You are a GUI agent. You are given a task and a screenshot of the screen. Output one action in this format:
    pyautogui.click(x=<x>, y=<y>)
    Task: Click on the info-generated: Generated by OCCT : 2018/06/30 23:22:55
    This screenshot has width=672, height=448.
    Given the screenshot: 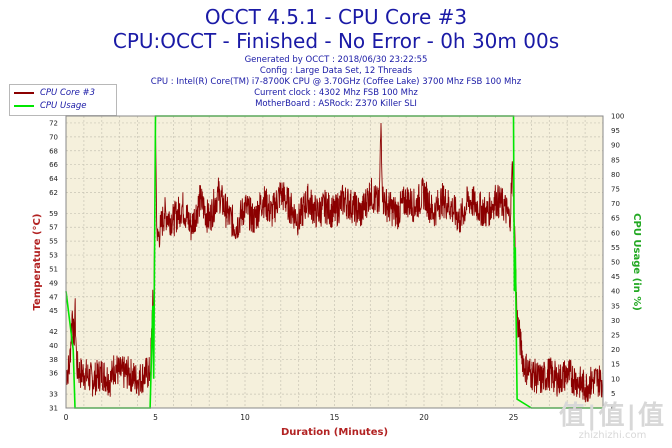 What is the action you would take?
    pyautogui.click(x=336, y=60)
    